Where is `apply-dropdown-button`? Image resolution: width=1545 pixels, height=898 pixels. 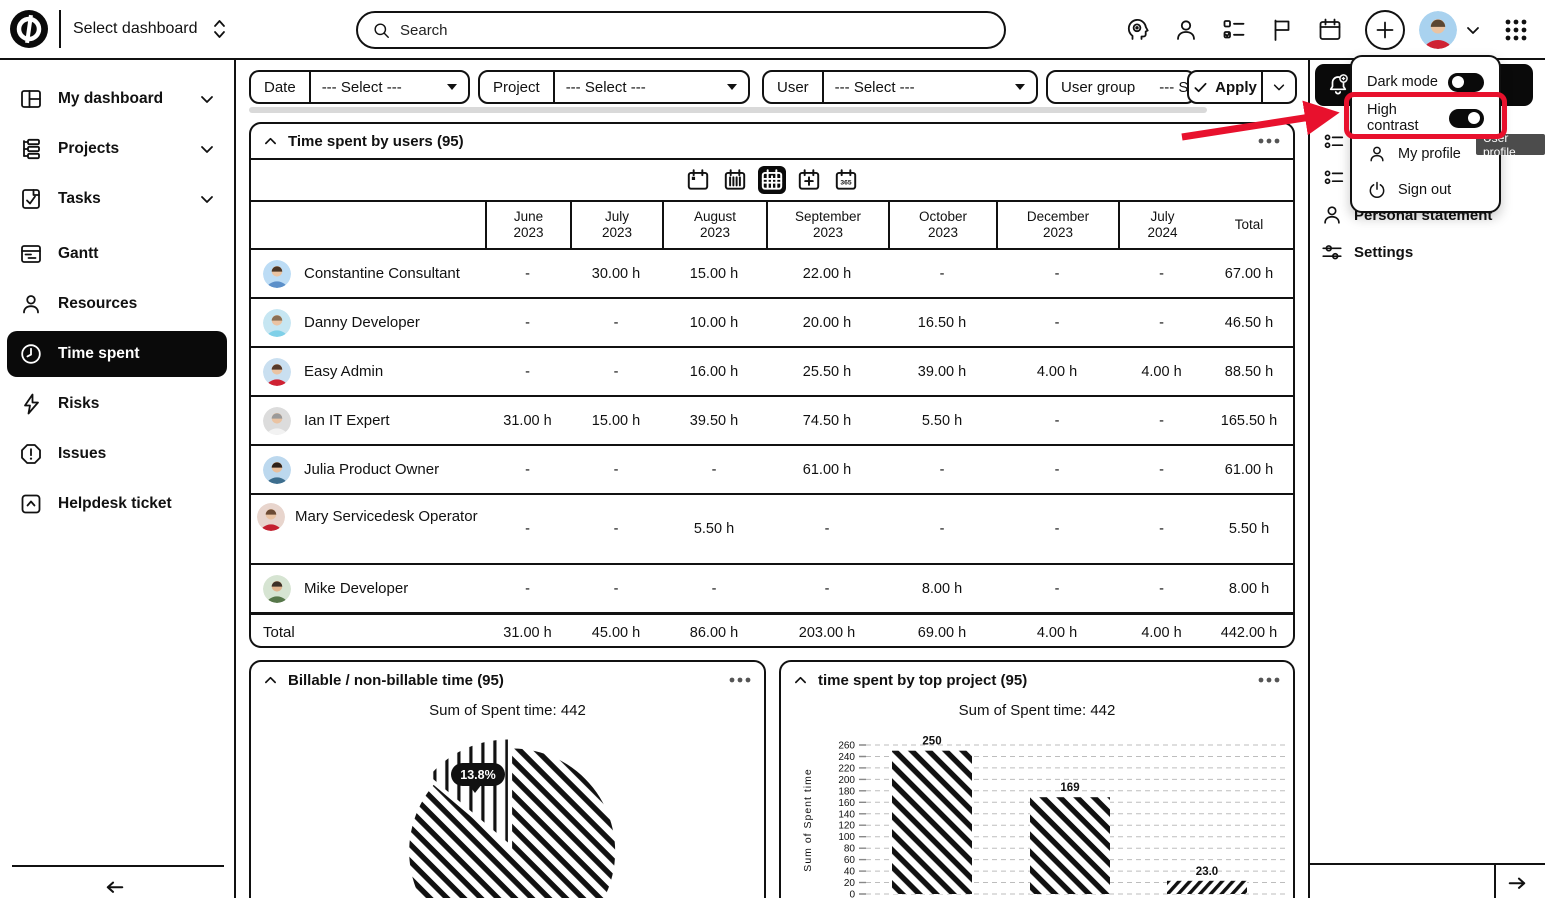 apply-dropdown-button is located at coordinates (1279, 87).